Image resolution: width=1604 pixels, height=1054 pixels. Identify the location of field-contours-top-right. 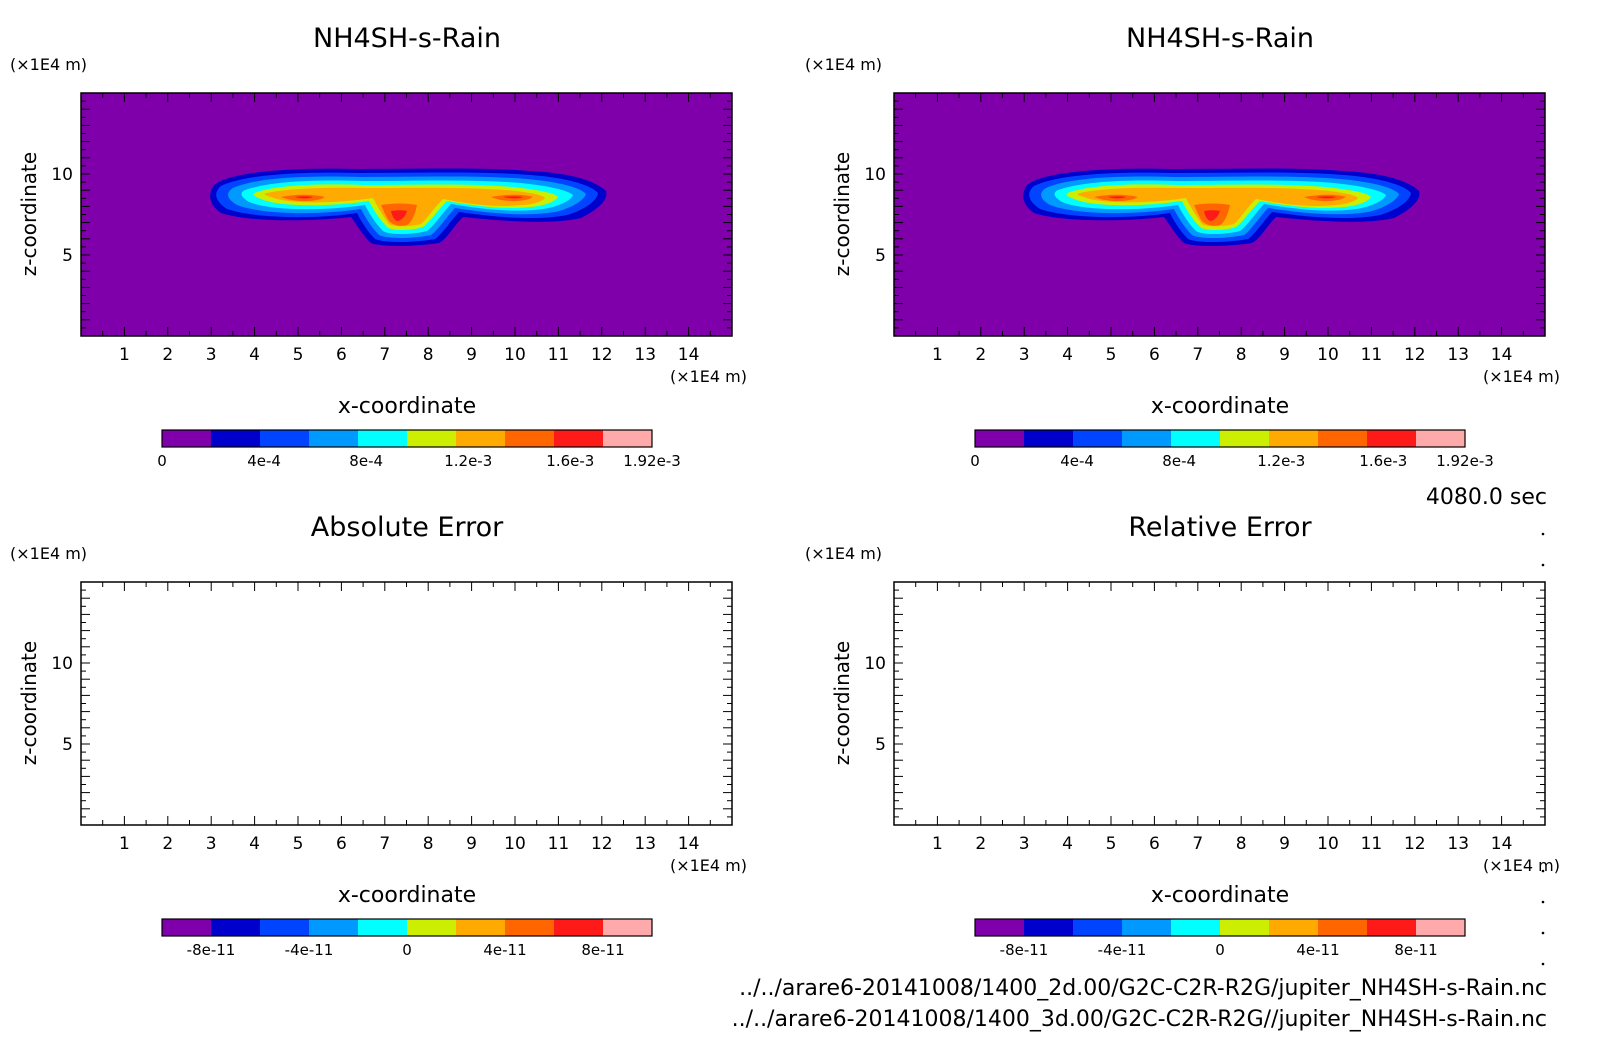
(1221, 207).